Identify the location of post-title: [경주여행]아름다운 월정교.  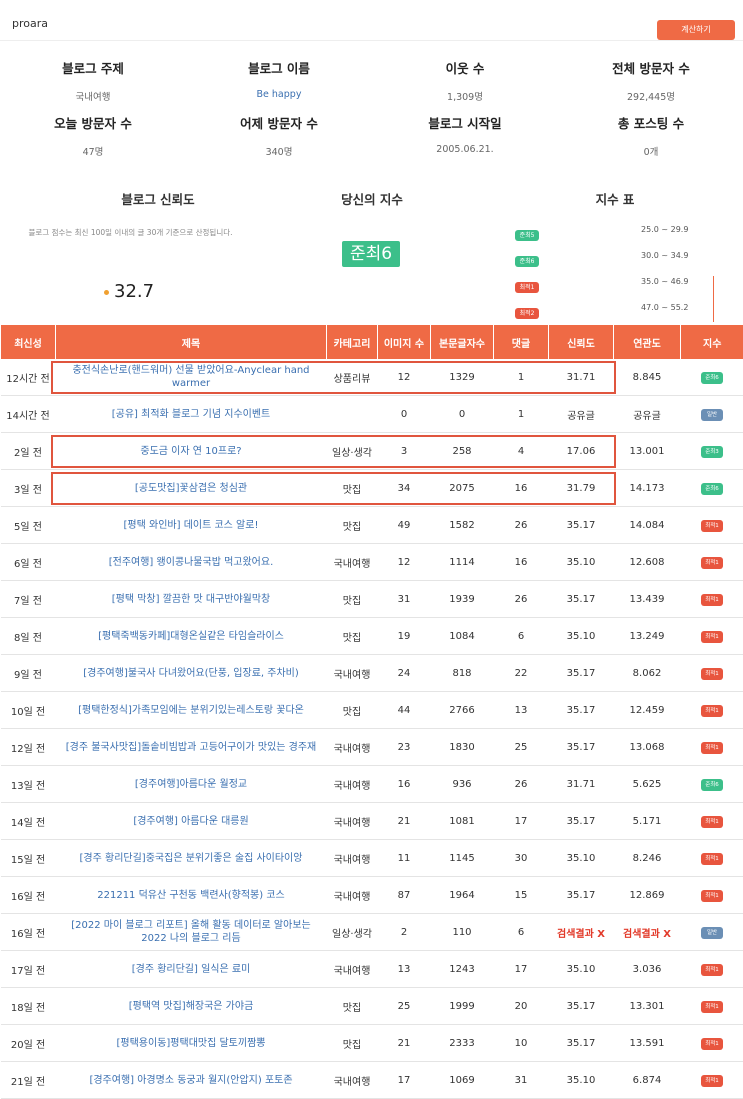
(191, 784).